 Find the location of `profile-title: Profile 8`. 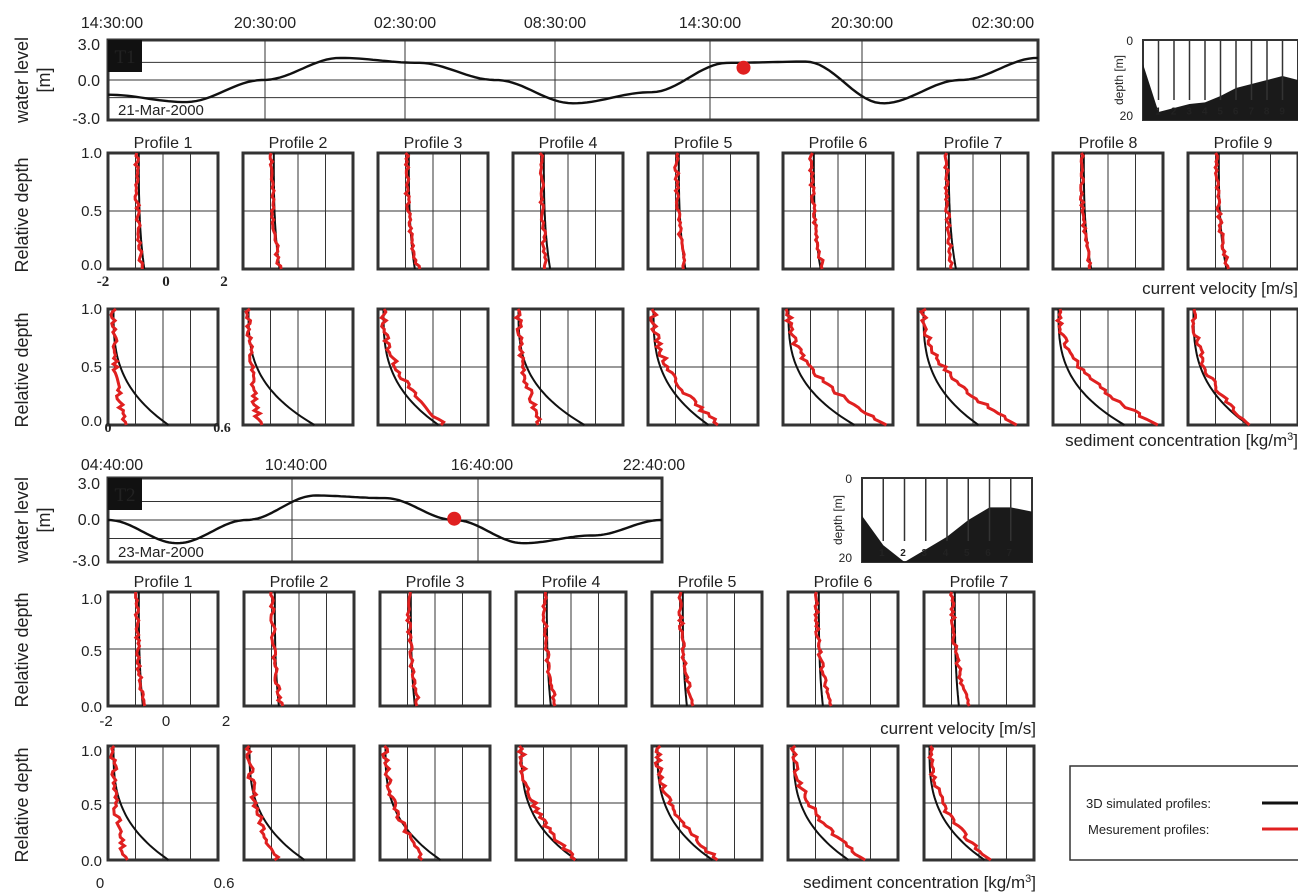

profile-title: Profile 8 is located at coordinates (1108, 143).